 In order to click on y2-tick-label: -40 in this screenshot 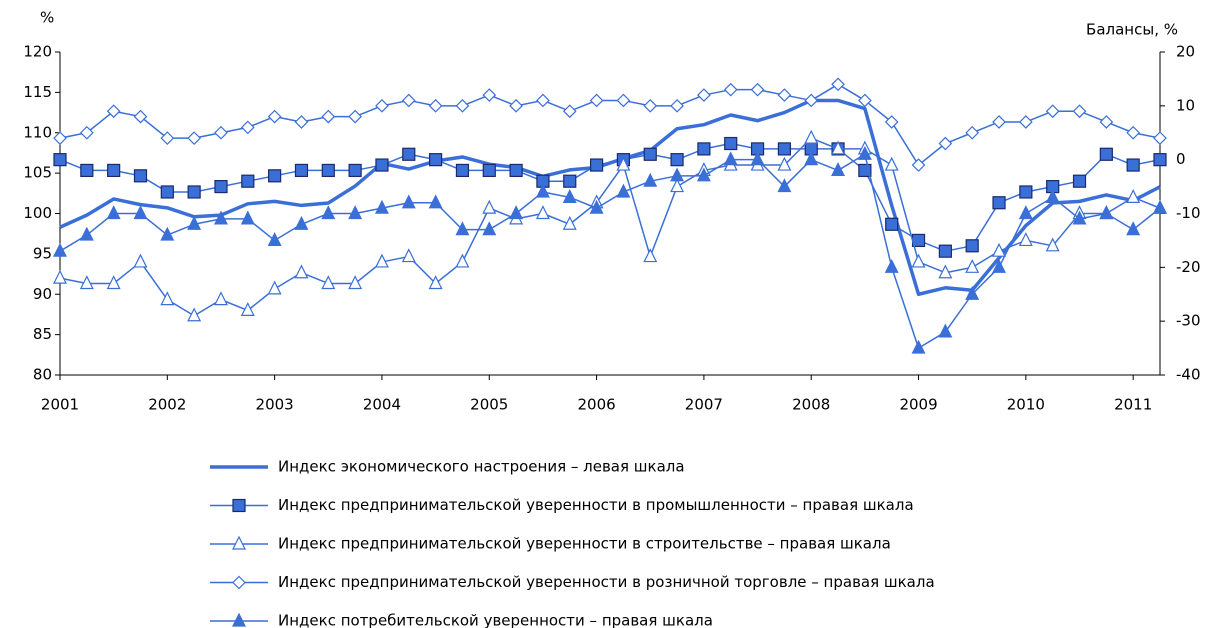, I will do `click(1188, 375)`.